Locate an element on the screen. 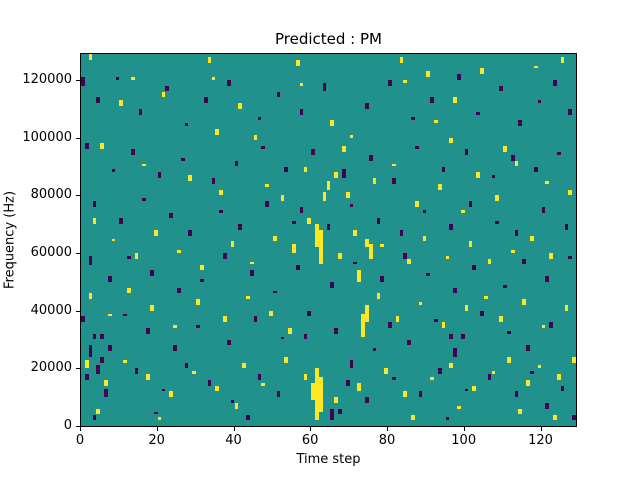 The height and width of the screenshot is (480, 640). y-tick-label: 80000 is located at coordinates (51, 195).